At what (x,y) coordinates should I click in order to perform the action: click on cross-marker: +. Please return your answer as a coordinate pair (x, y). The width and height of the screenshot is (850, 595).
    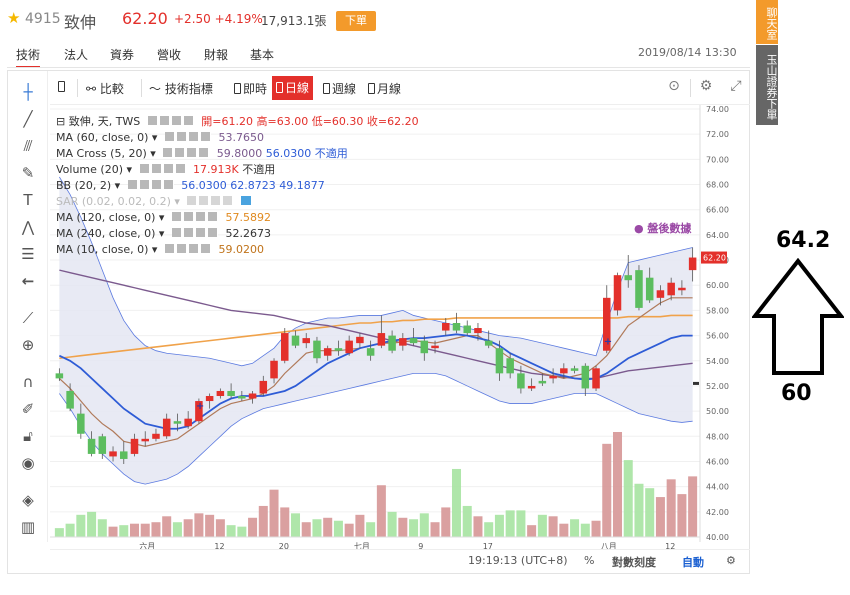
    Looking at the image, I should click on (608, 342).